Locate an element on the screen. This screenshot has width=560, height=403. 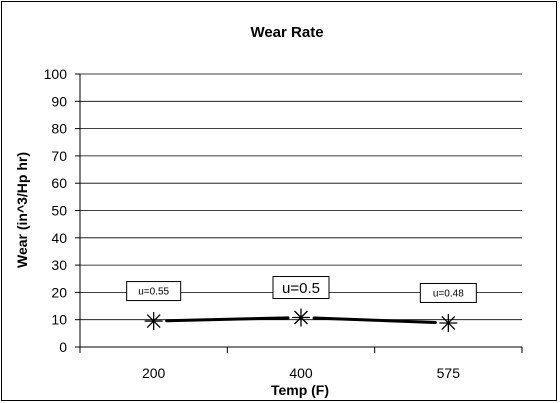
y-tick-label-0: 0 is located at coordinates (63, 347).